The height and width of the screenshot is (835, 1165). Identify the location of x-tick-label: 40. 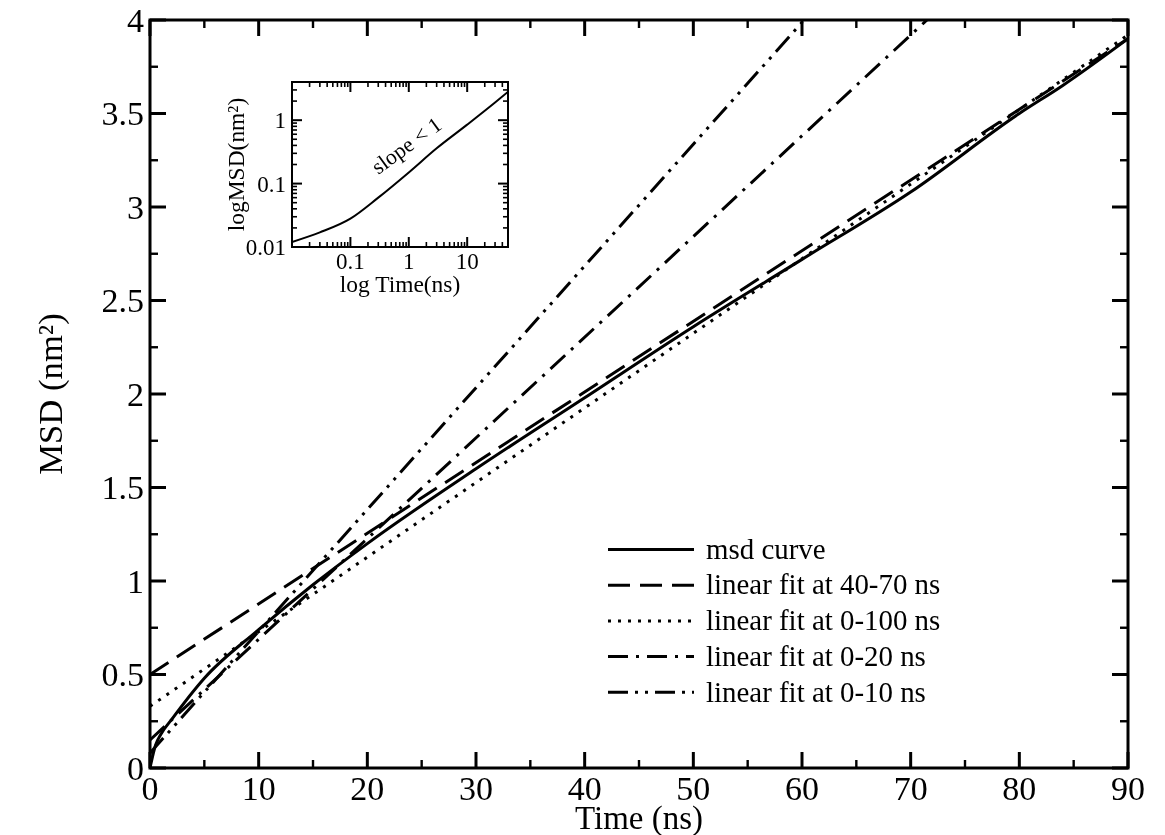
(584, 789).